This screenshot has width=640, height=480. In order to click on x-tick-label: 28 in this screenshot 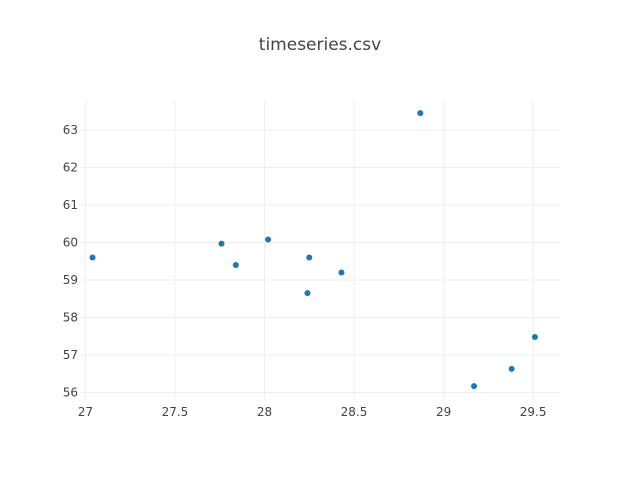, I will do `click(264, 412)`.